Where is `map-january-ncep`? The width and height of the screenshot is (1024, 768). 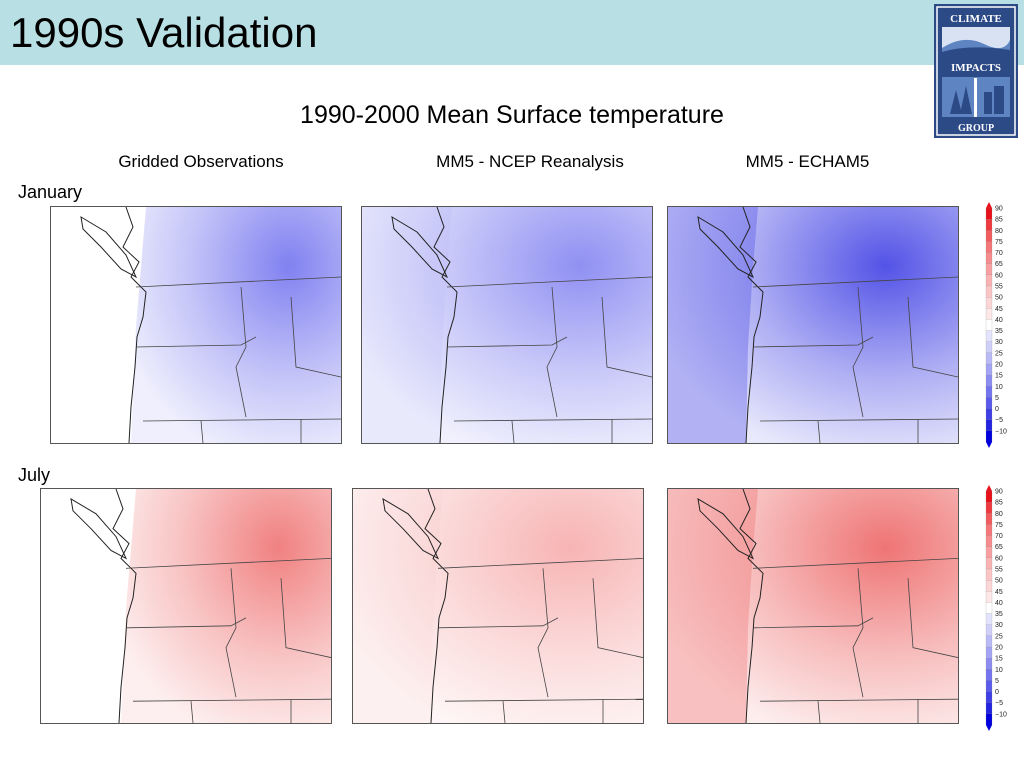 map-january-ncep is located at coordinates (507, 325).